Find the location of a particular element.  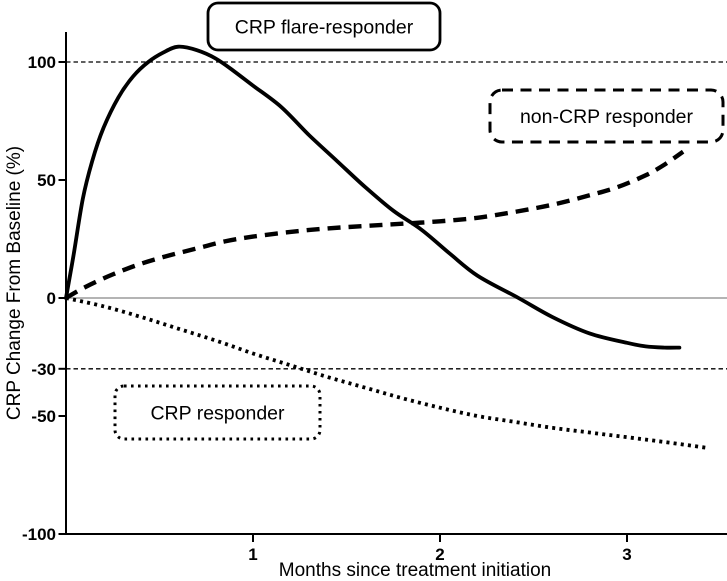

non-crp-label-box is located at coordinates (606, 116).